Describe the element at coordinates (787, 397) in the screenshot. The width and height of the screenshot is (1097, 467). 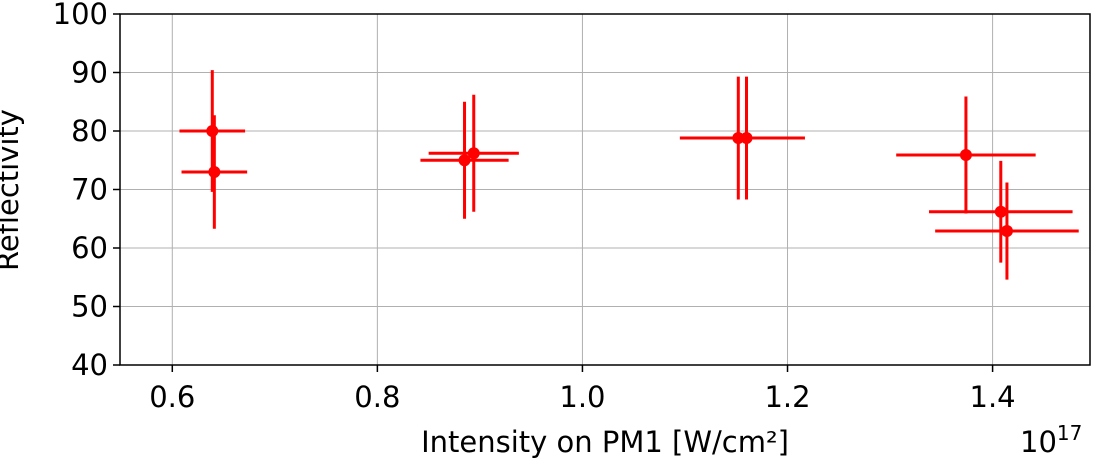
I see `x-tick-label: 1.2` at that location.